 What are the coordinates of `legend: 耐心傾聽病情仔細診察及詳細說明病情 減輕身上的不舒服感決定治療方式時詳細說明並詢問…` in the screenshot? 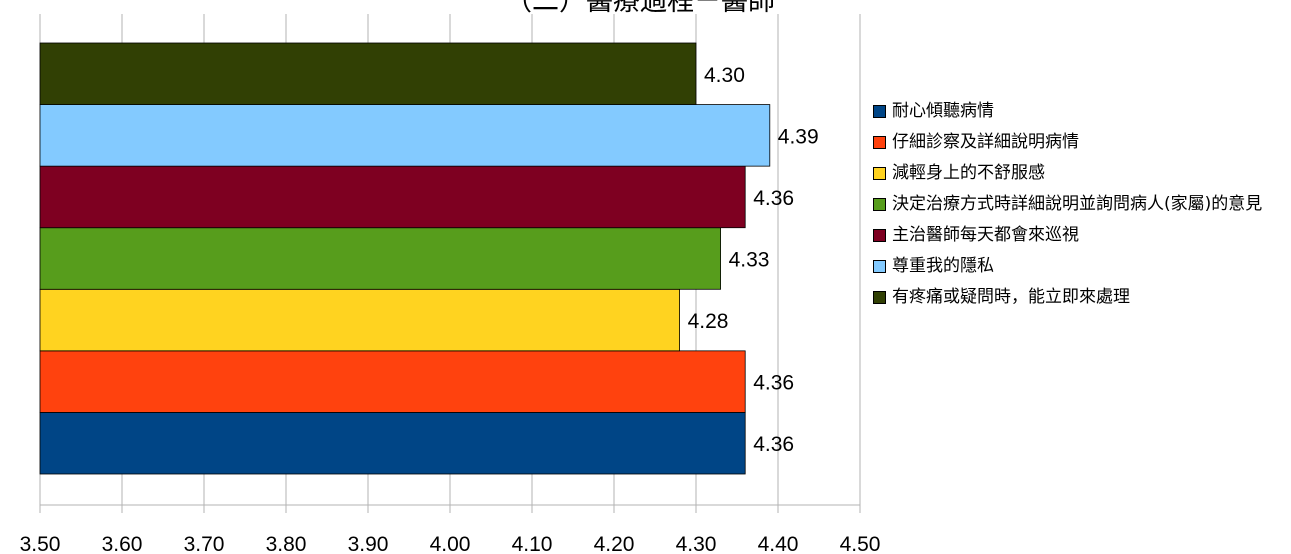 It's located at (1078, 208).